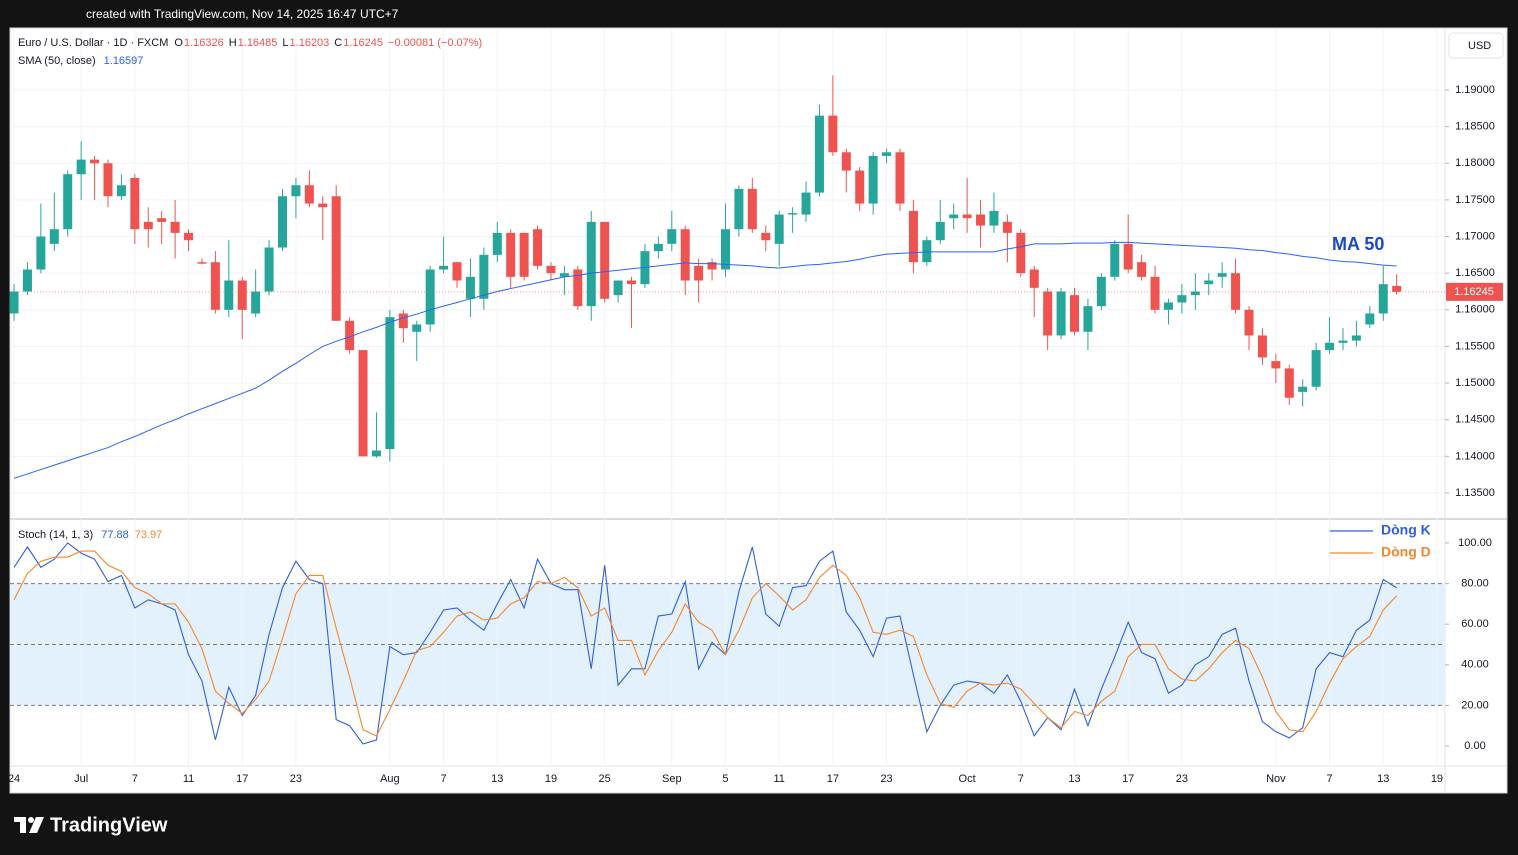  I want to click on last-price-box, so click(1474, 291).